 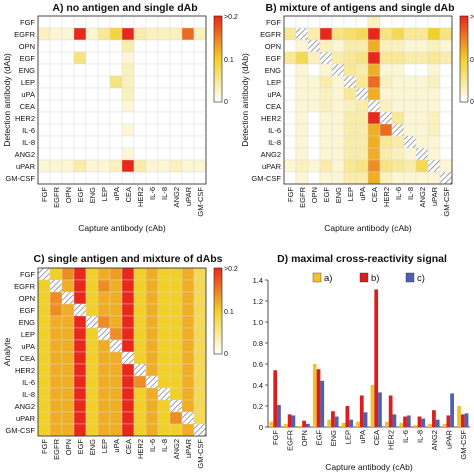 What do you see at coordinates (25, 370) in the screenshot?
I see `y-tick-label: HER2` at bounding box center [25, 370].